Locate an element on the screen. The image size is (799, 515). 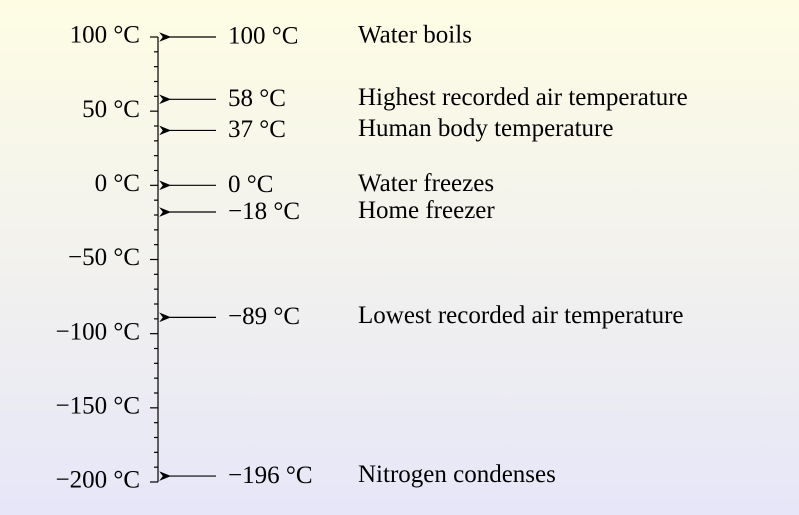
marker-label: 0 °C is located at coordinates (250, 184).